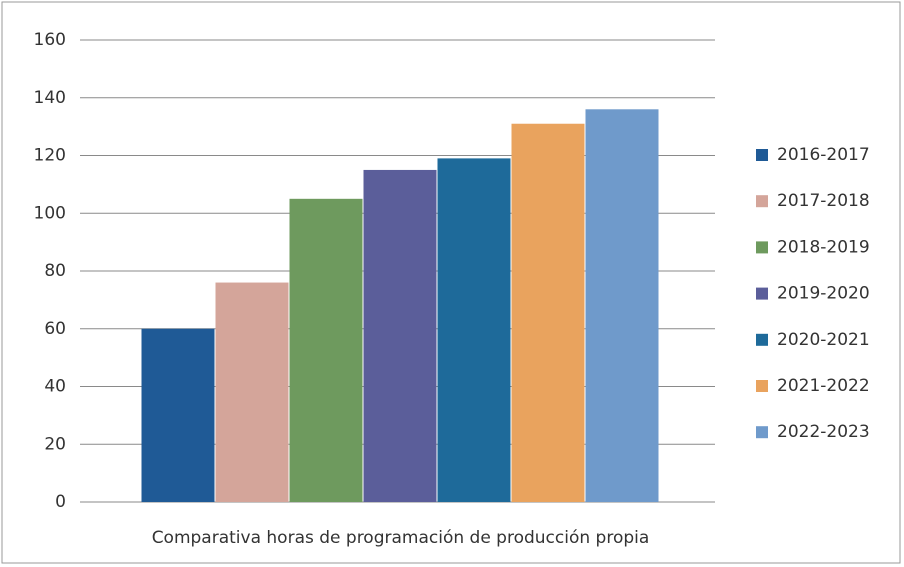 This screenshot has height=567, width=904. I want to click on legend-label: 2022-2023, so click(823, 432).